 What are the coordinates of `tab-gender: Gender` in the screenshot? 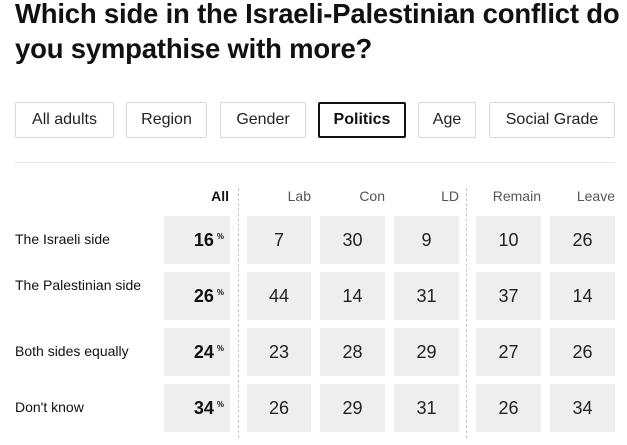 It's located at (263, 120).